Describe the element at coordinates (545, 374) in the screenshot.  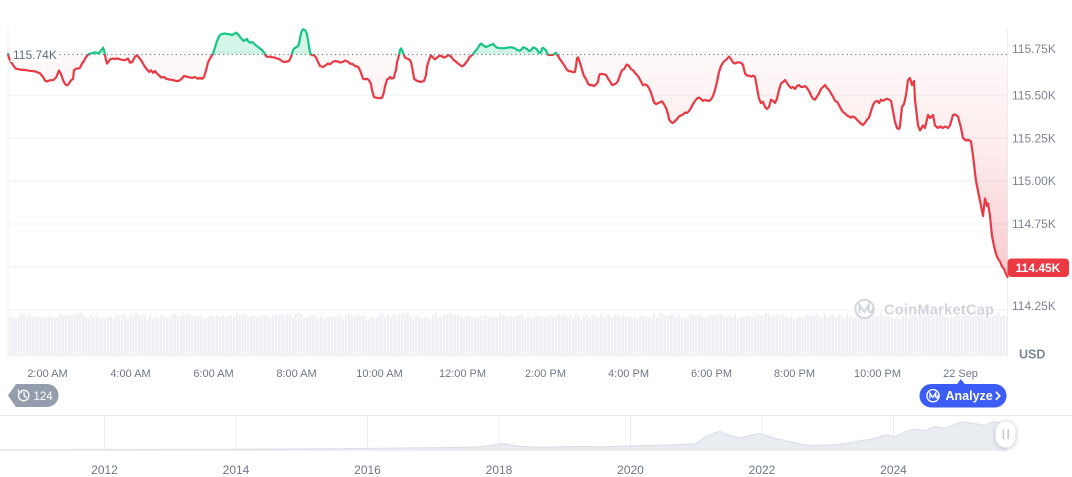
I see `svg-text: 2:00 PM` at that location.